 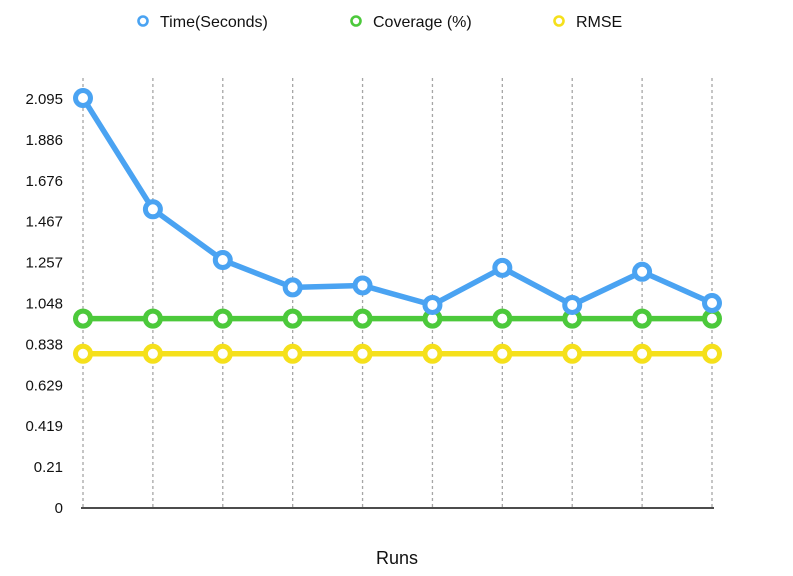 What do you see at coordinates (44, 426) in the screenshot?
I see `y-tick-label: 0.419` at bounding box center [44, 426].